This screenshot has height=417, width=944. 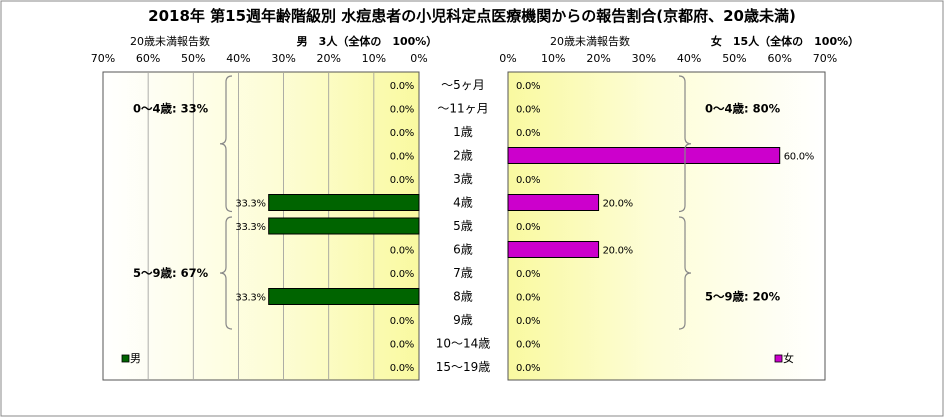 I want to click on category-label: ～5ヶ月, so click(x=463, y=85).